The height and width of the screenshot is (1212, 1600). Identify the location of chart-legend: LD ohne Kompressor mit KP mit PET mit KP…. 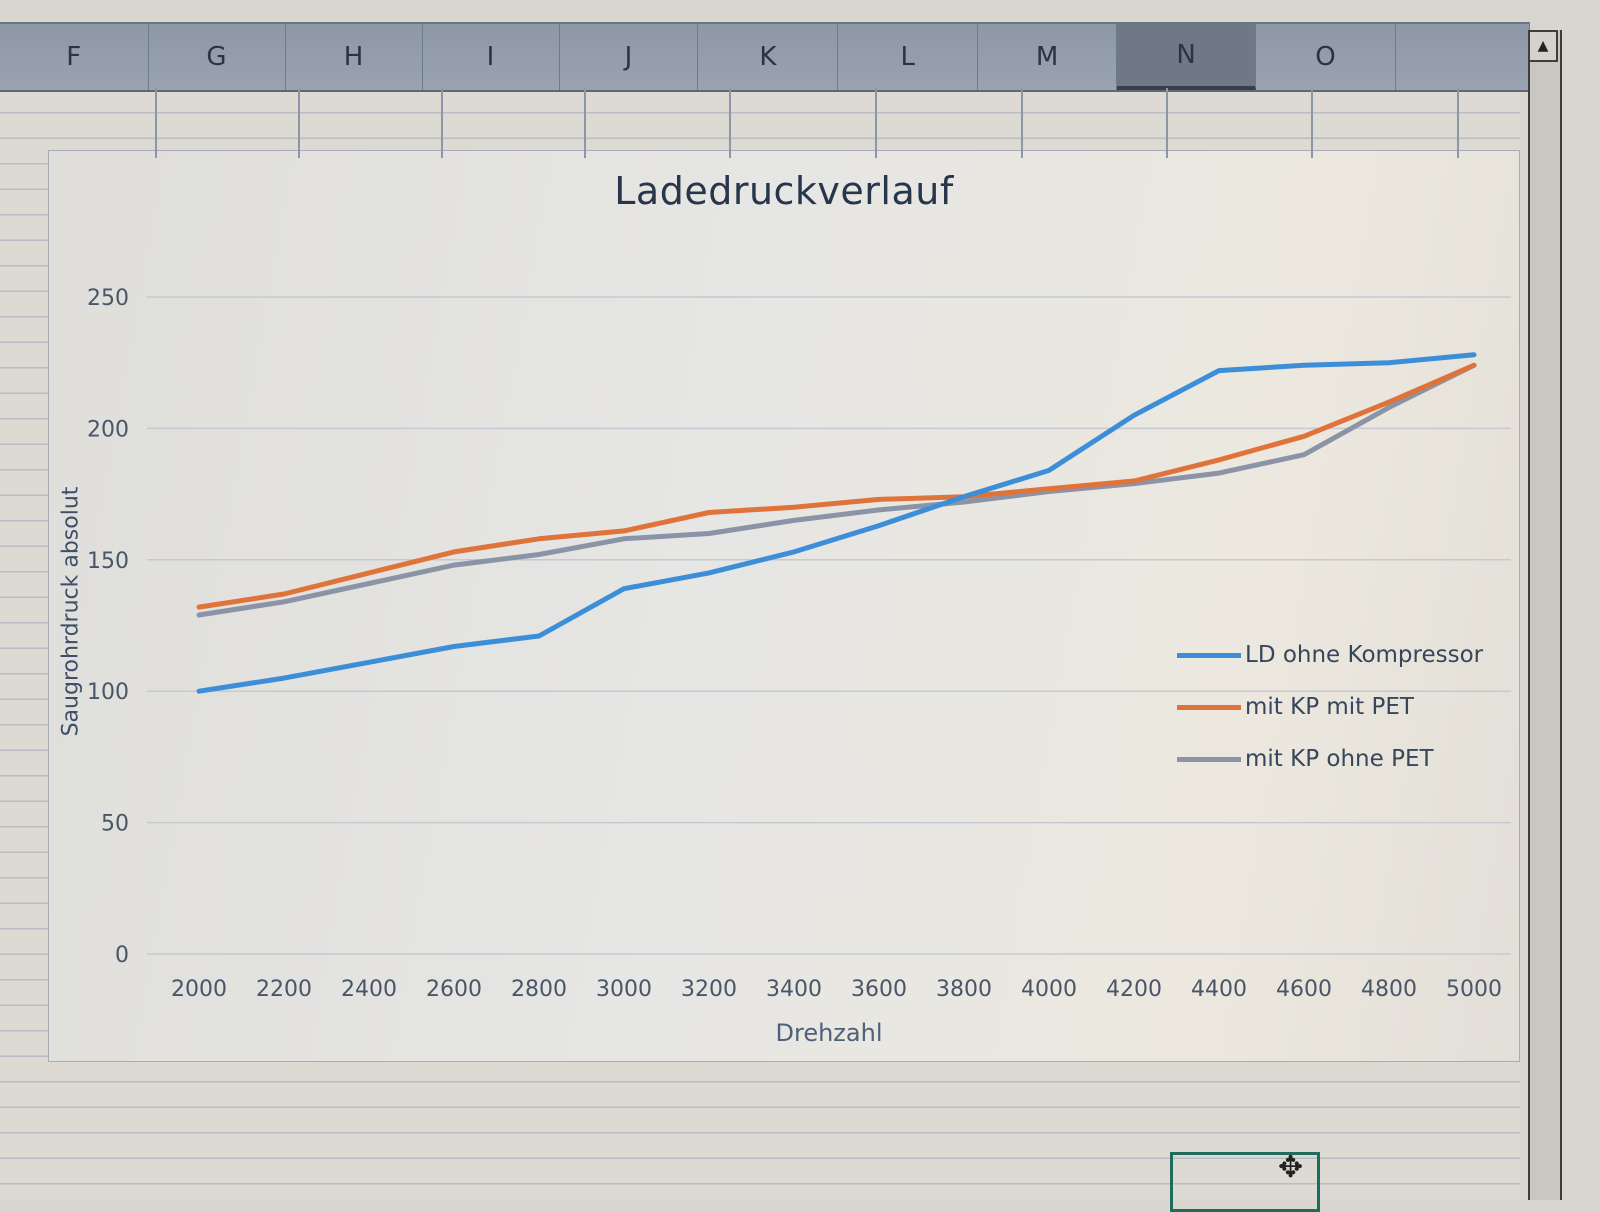
(1330, 707).